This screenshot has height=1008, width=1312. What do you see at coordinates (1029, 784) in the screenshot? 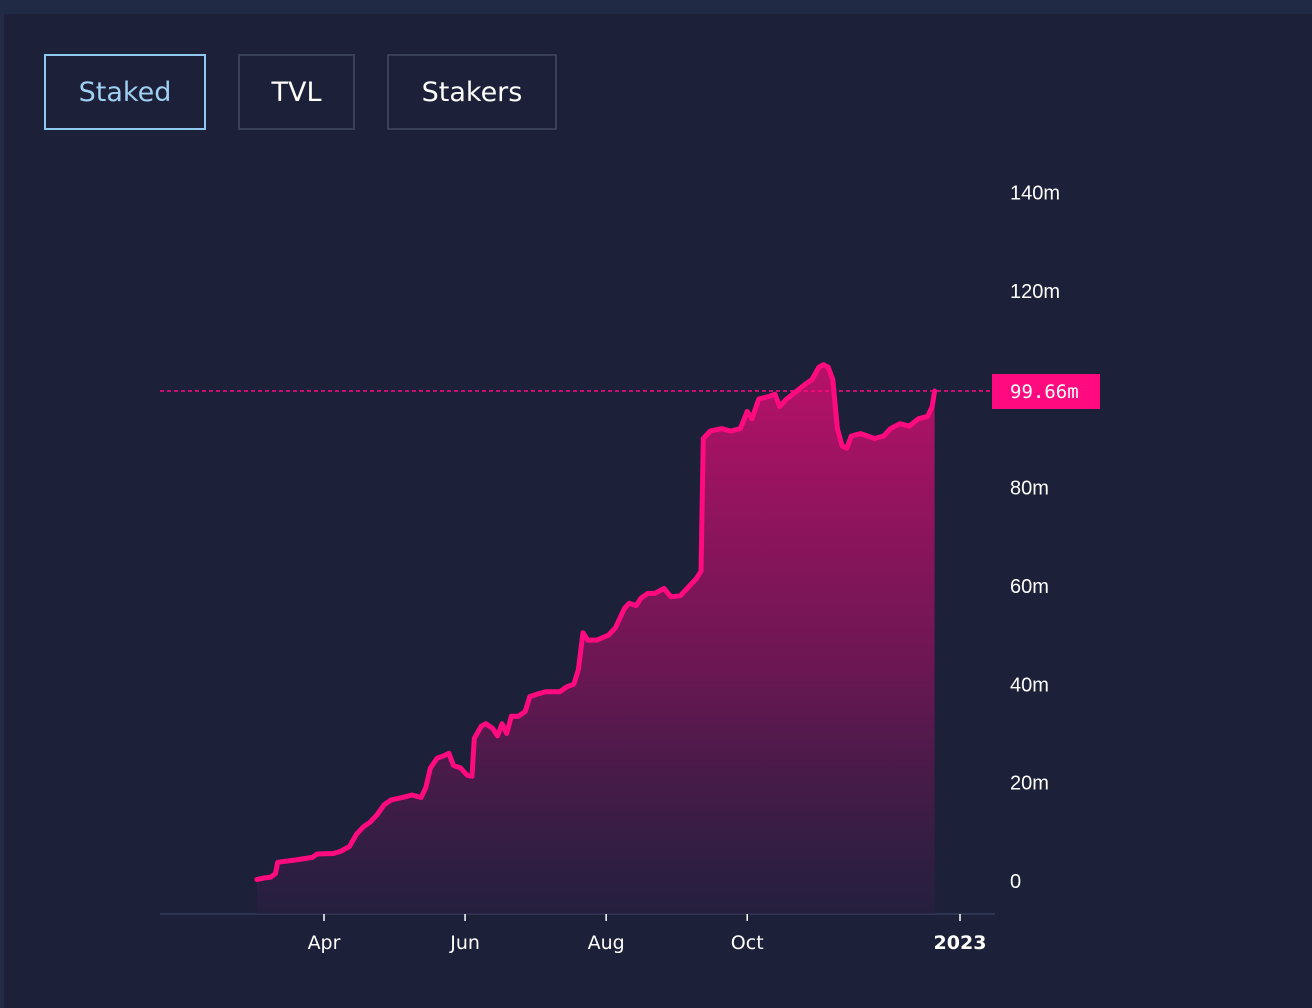
I see `y-tick-label: 20m` at bounding box center [1029, 784].